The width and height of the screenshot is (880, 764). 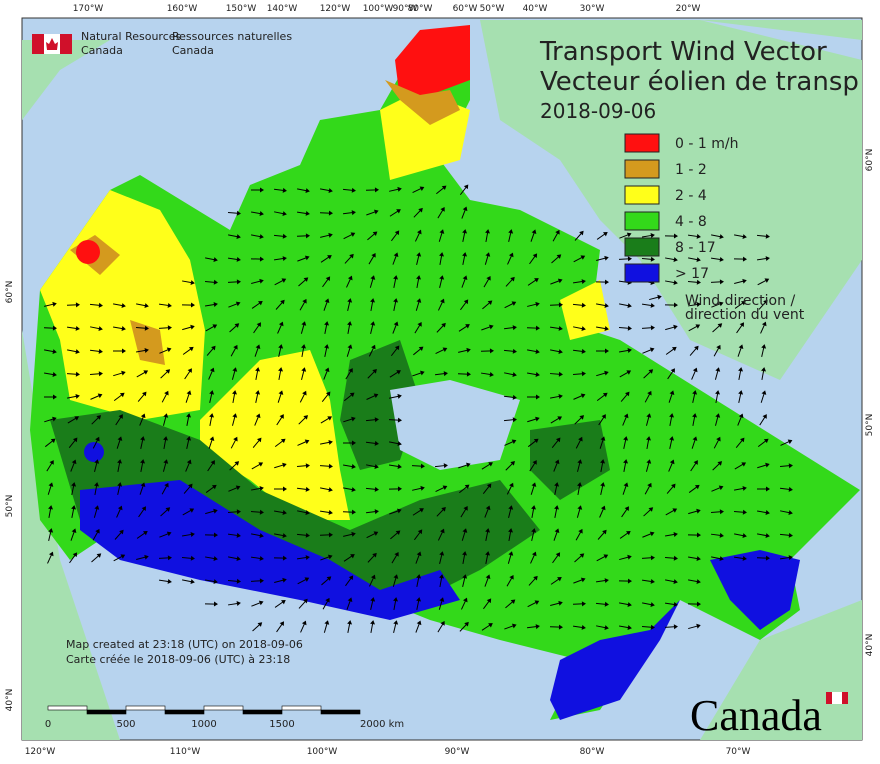 I want to click on right-lat-label: 50°N, so click(x=870, y=425).